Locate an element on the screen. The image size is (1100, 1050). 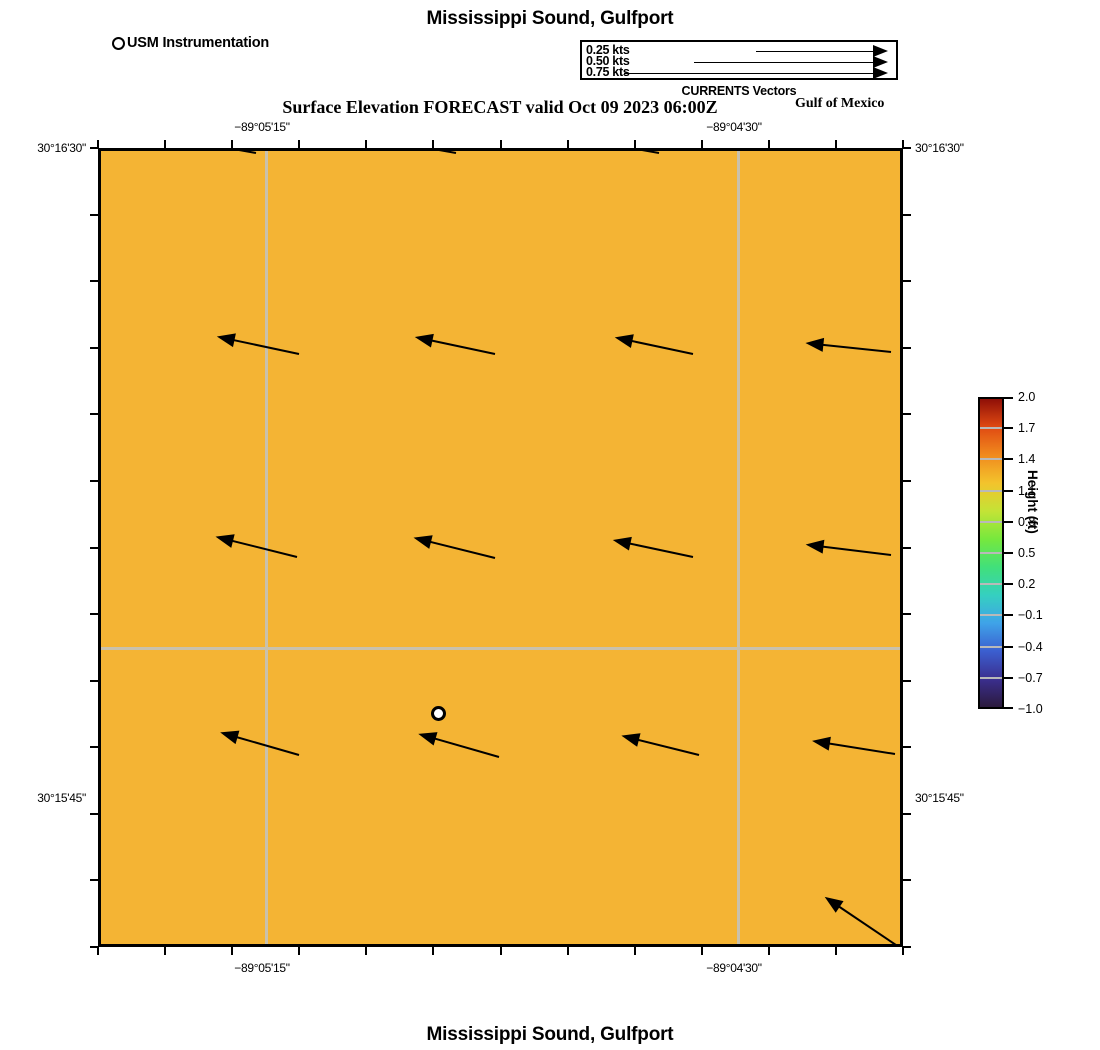
usm-instrumentation-legend: USM Instrumentation is located at coordinates (190, 43).